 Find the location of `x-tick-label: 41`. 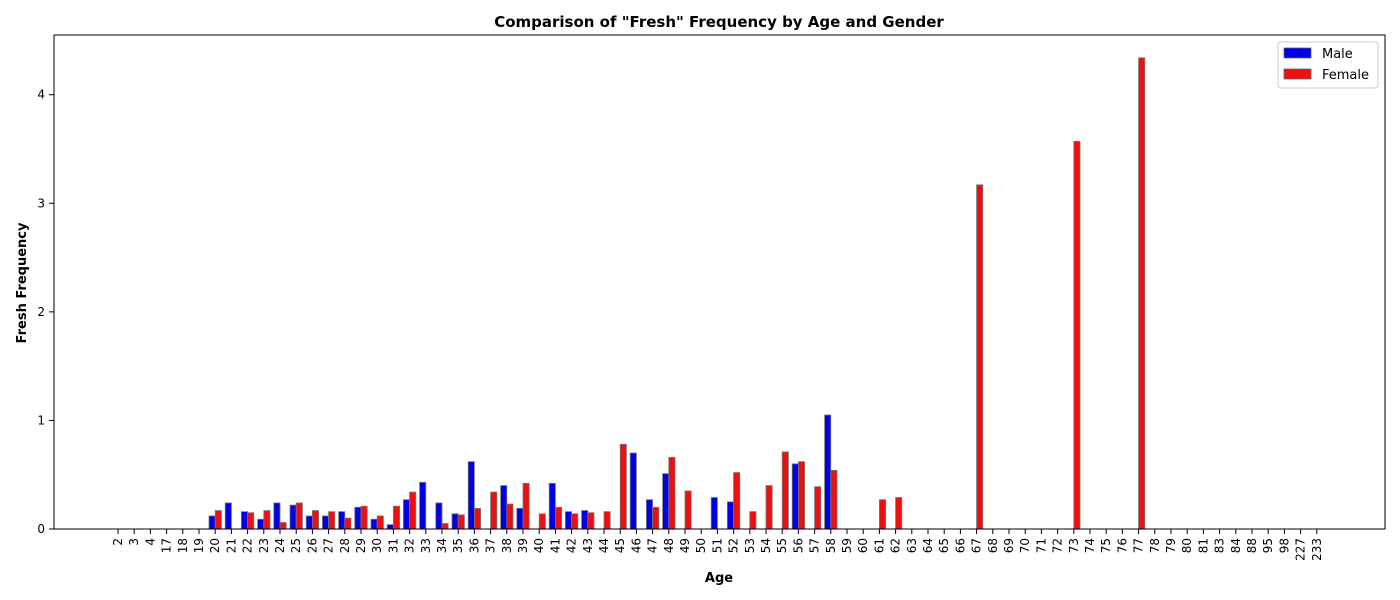

x-tick-label: 41 is located at coordinates (555, 545).